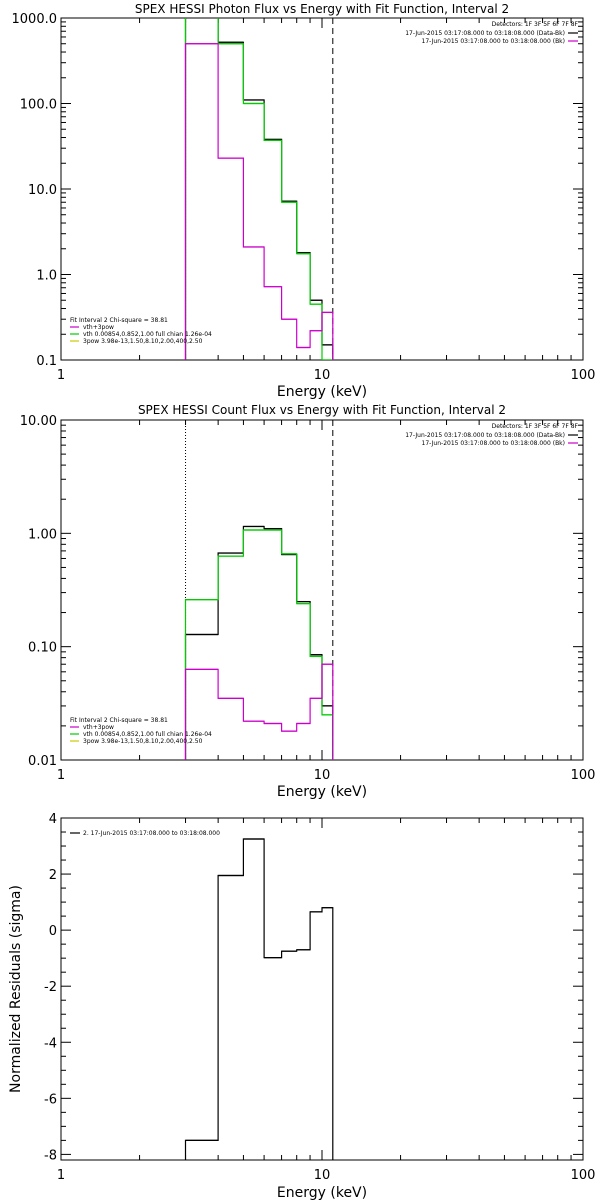  Describe the element at coordinates (50, 1099) in the screenshot. I see `y-tick-label: -6` at that location.